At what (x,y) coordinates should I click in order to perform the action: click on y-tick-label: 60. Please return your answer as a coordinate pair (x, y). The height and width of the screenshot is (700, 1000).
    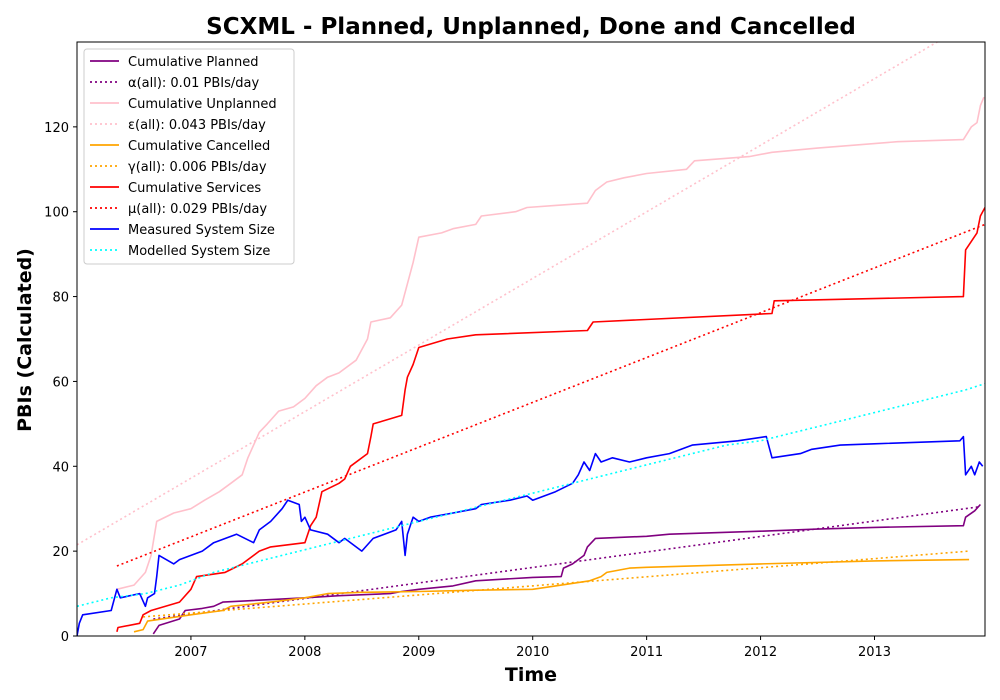
    Looking at the image, I should click on (60, 382).